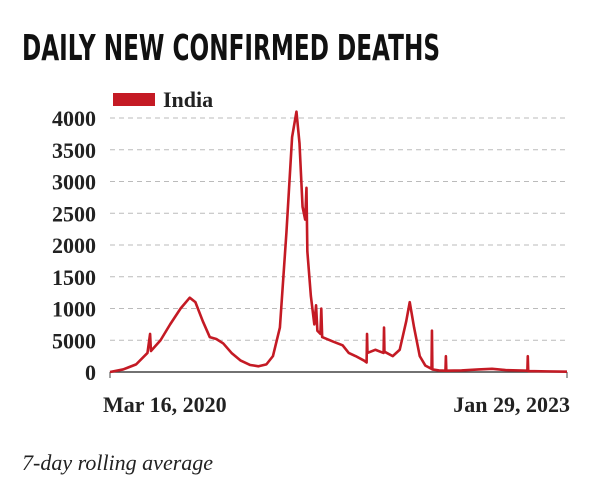 Image resolution: width=600 pixels, height=491 pixels. Describe the element at coordinates (74, 340) in the screenshot. I see `y-tick-label: 5000` at that location.